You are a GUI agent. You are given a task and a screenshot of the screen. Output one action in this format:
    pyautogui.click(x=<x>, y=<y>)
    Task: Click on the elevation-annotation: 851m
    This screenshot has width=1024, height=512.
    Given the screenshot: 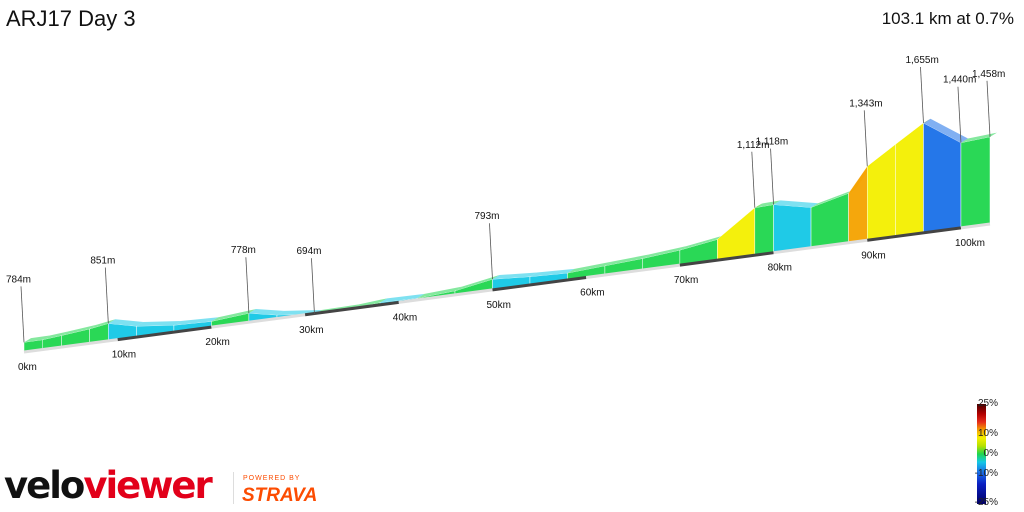 What is the action you would take?
    pyautogui.click(x=102, y=260)
    